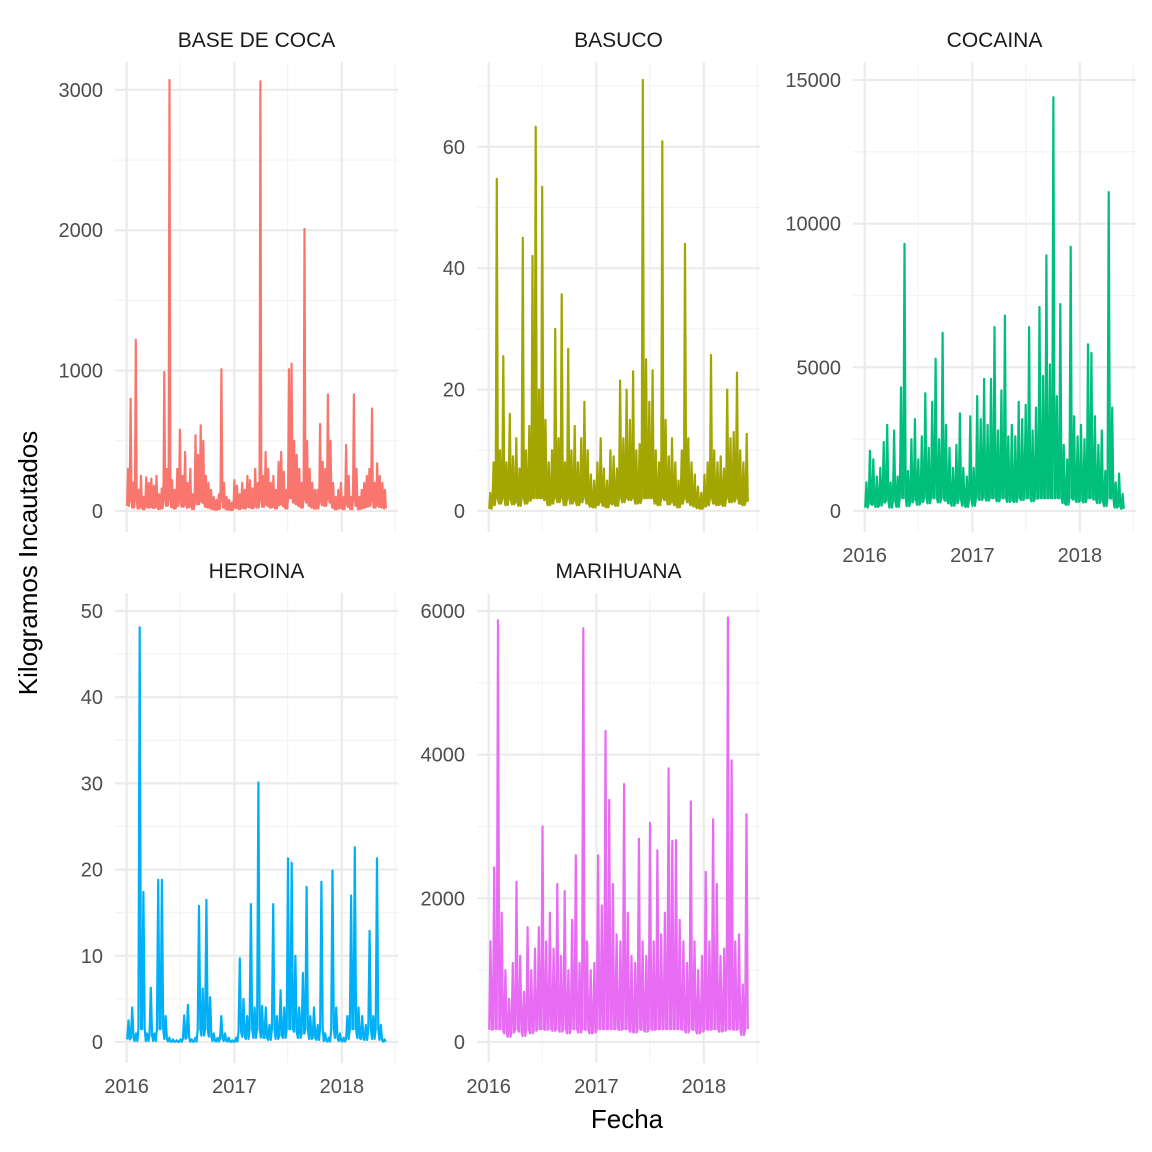  Describe the element at coordinates (81, 91) in the screenshot. I see `y-tick-label: 3000` at that location.